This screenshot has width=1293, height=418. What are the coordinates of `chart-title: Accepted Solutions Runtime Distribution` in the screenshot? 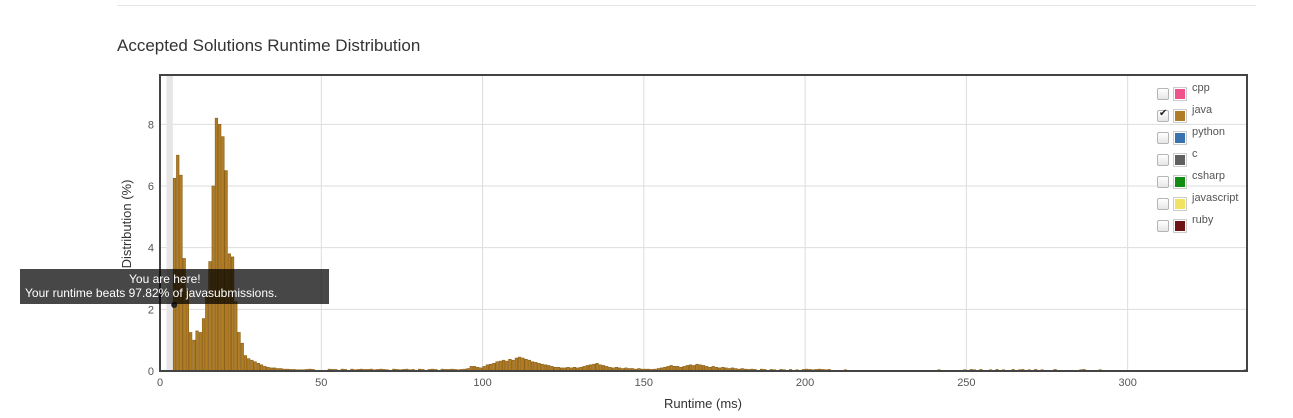 It's located at (269, 45).